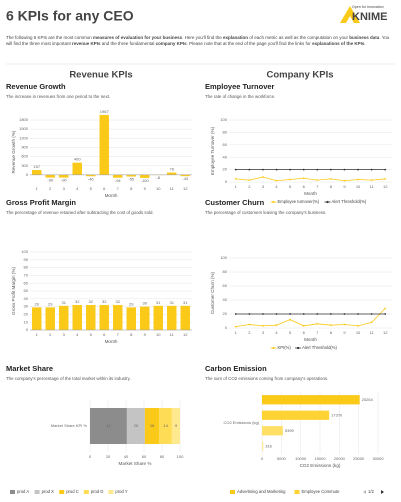 Image resolution: width=401 pixels, height=502 pixels. I want to click on data-label: 316, so click(268, 445).